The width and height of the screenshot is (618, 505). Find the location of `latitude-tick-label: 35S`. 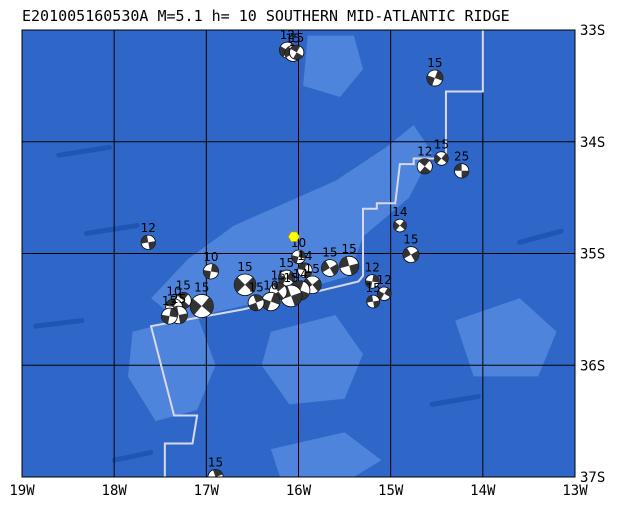

latitude-tick-label: 35S is located at coordinates (592, 255).